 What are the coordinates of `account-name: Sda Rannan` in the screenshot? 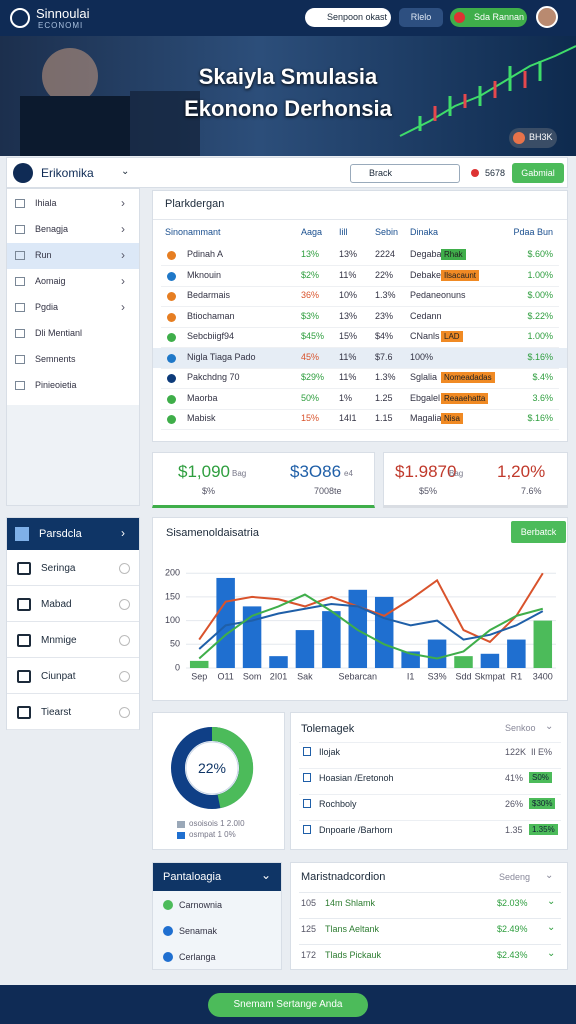 It's located at (499, 17).